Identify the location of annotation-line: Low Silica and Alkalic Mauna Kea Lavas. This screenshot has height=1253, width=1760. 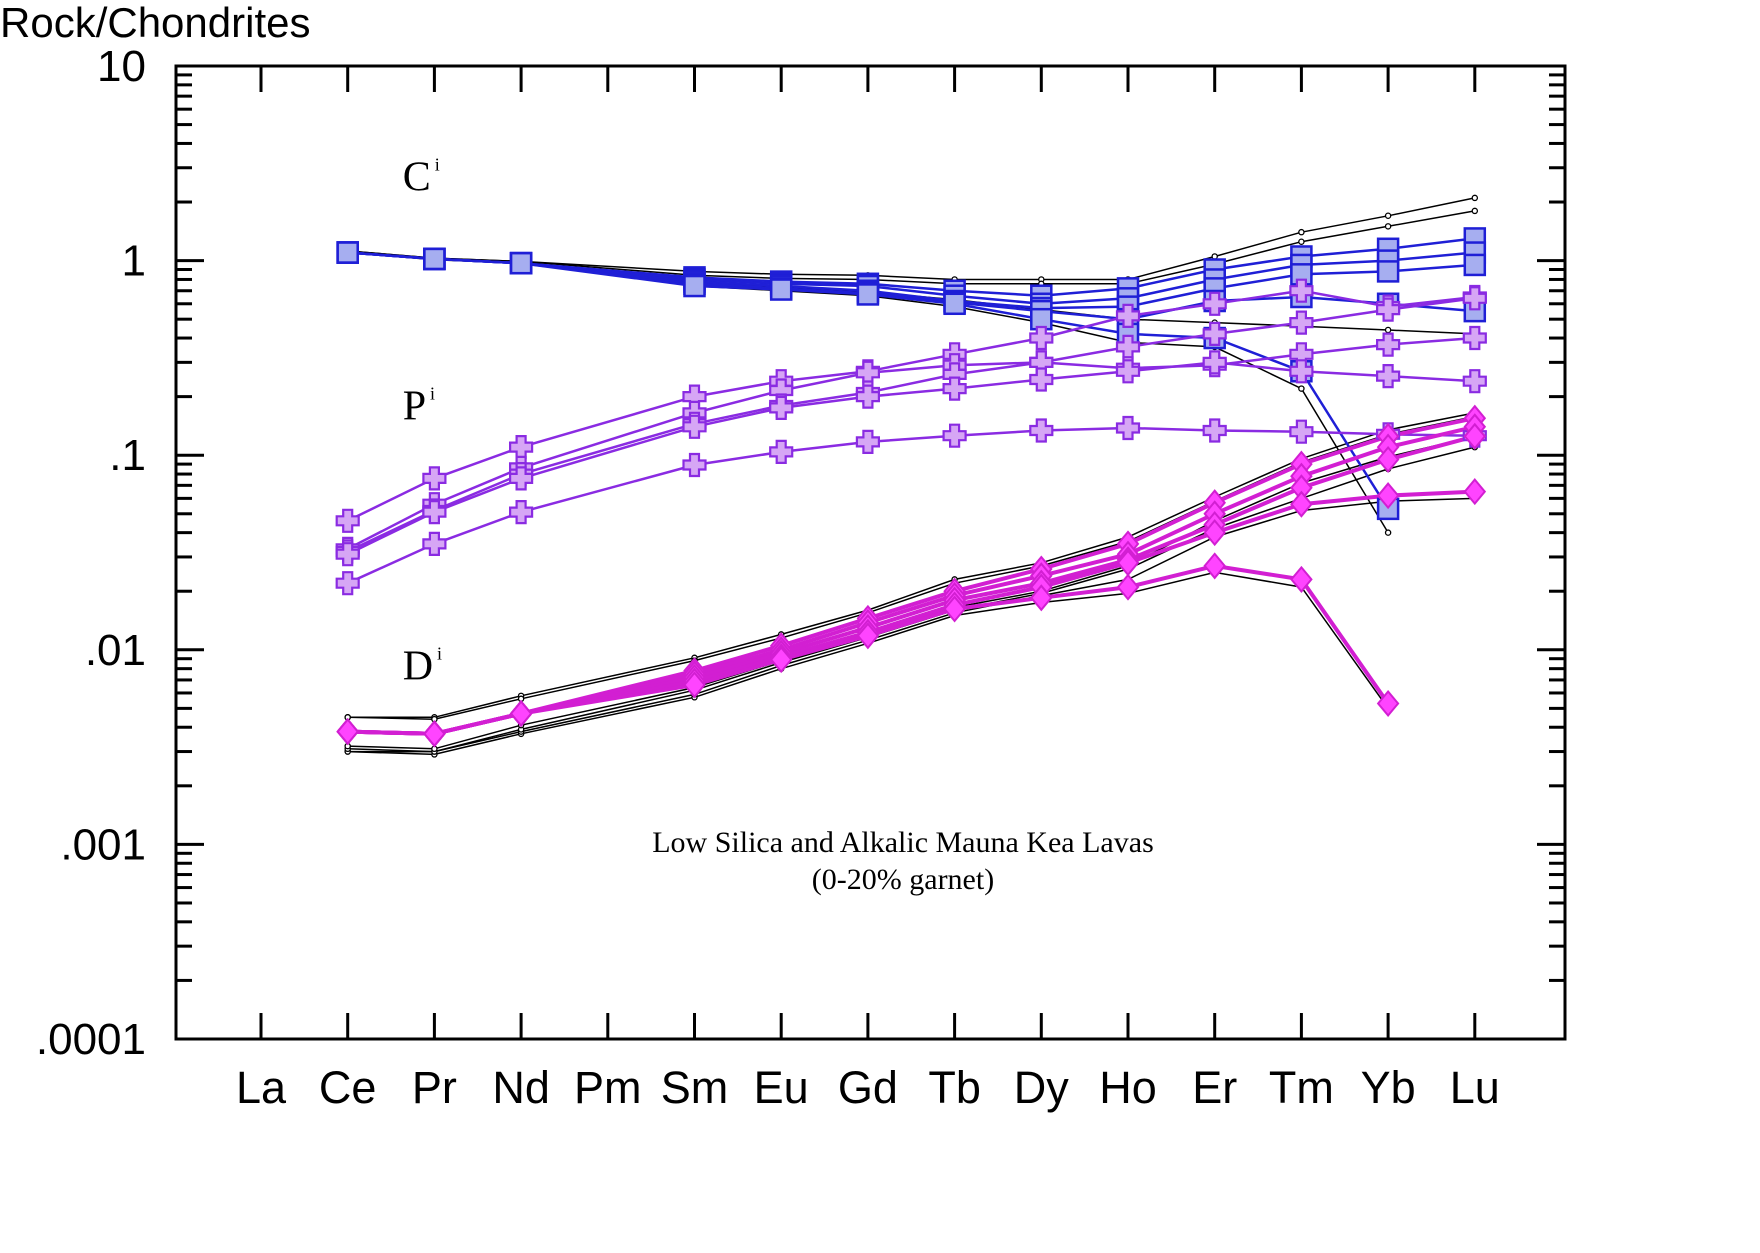
(903, 842).